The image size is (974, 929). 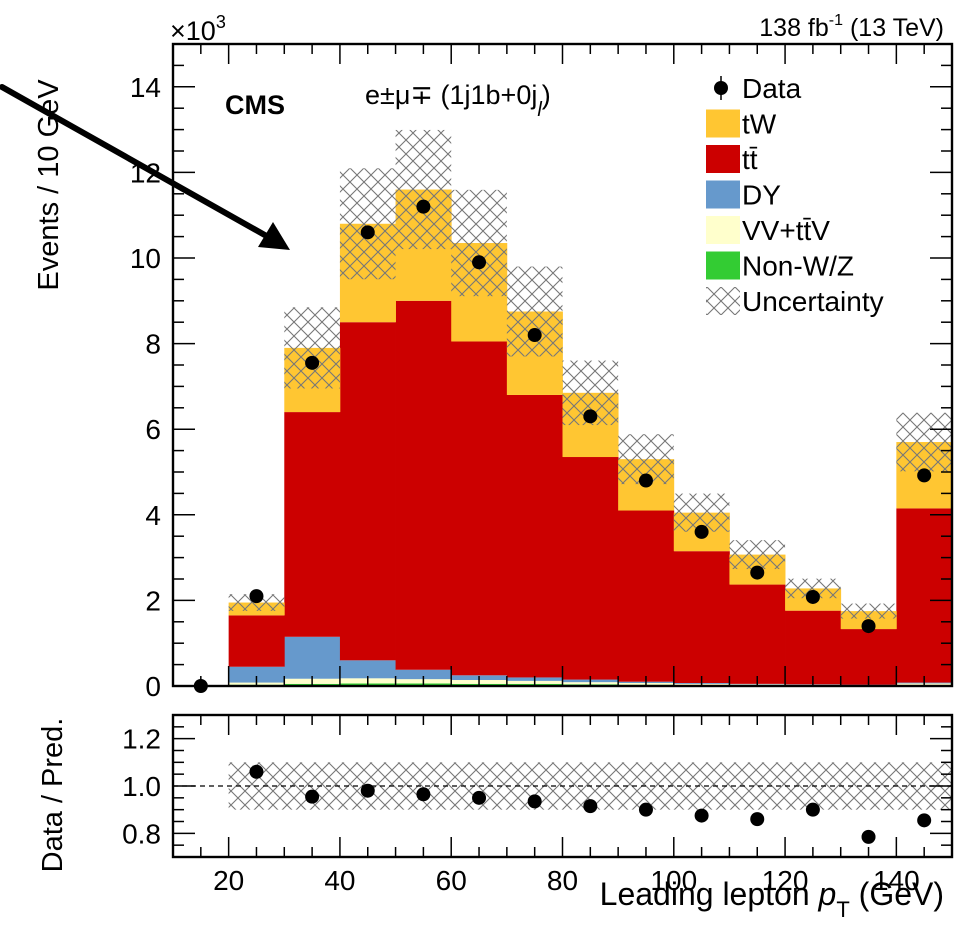 I want to click on legend: Data tW tt̄ DY VV+tt̄V Non-W/Z Uncertainty, so click(x=795, y=195).